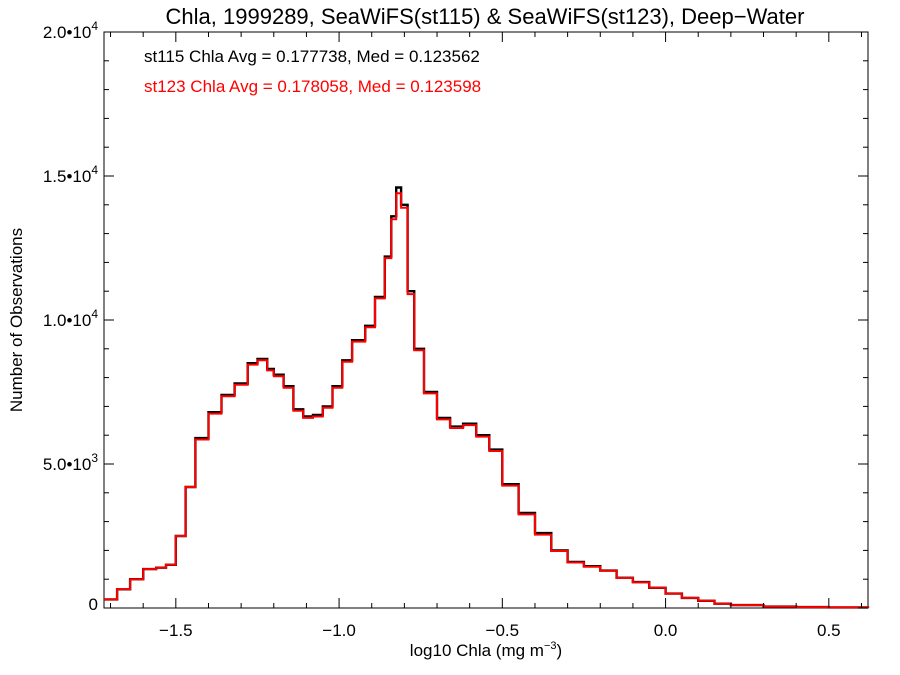 This screenshot has width=900, height=675. Describe the element at coordinates (16, 320) in the screenshot. I see `y-axis-label: Number of Observations` at that location.